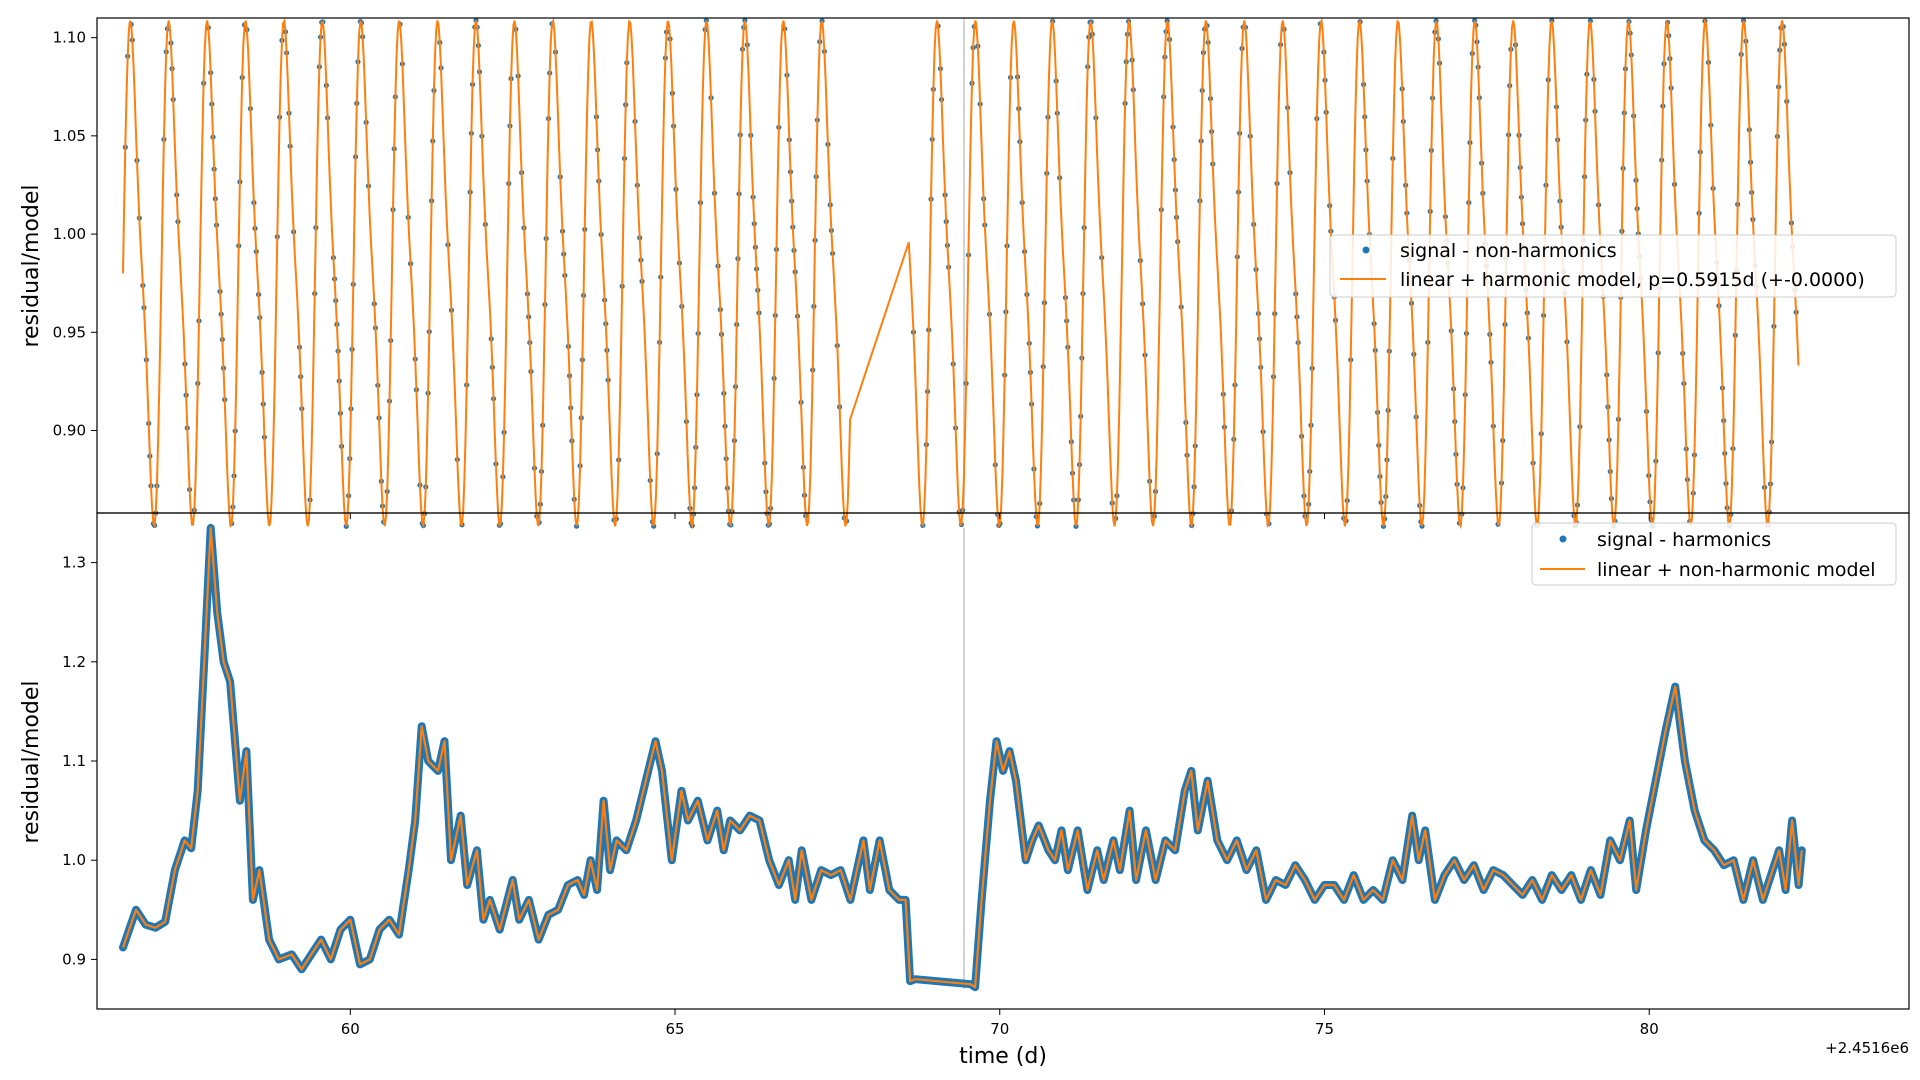  I want to click on top-y-tick-label: 0.90, so click(69, 431).